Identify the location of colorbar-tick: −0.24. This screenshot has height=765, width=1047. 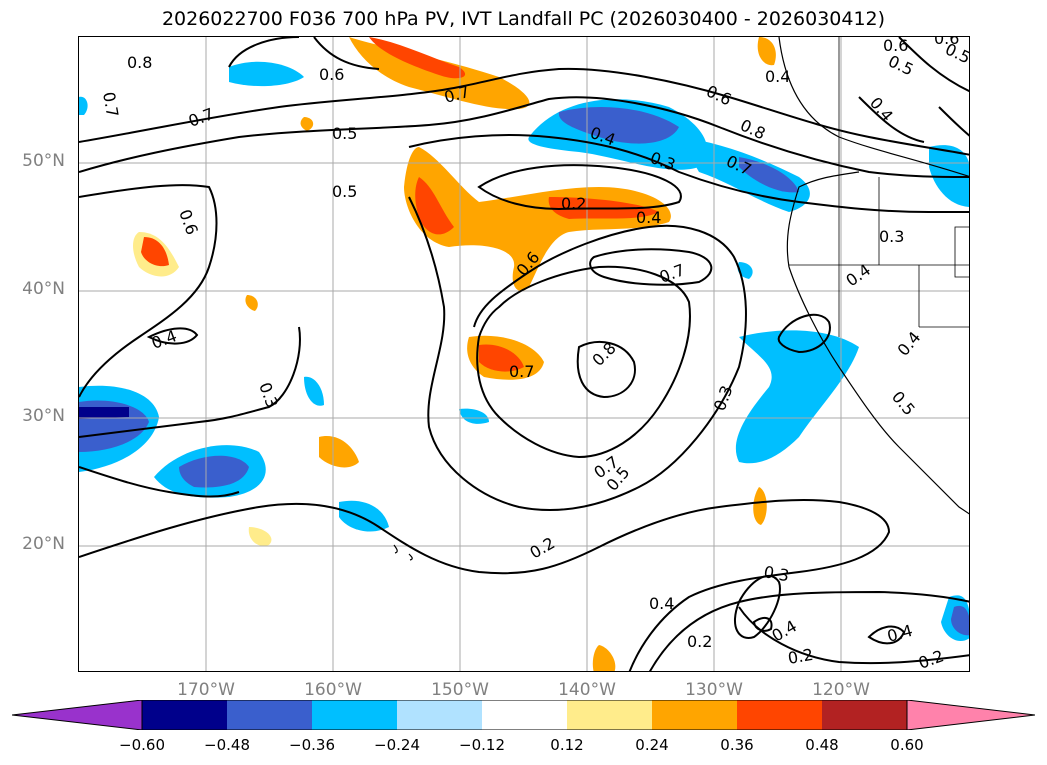
(397, 745).